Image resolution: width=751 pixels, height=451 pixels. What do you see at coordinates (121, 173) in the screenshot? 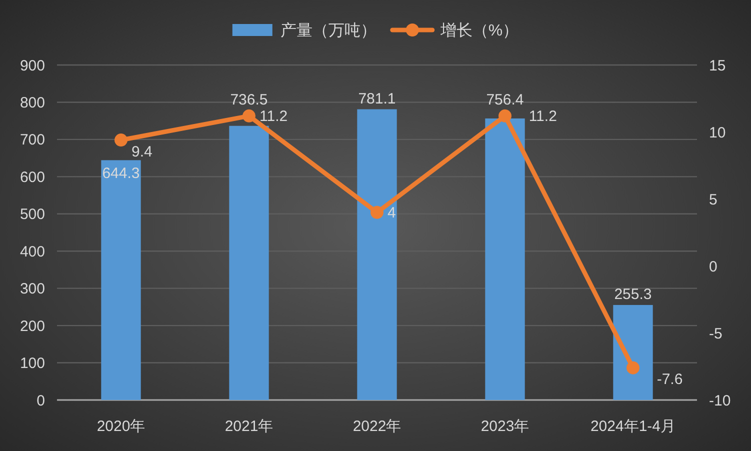
I see `data-label: 644.3` at bounding box center [121, 173].